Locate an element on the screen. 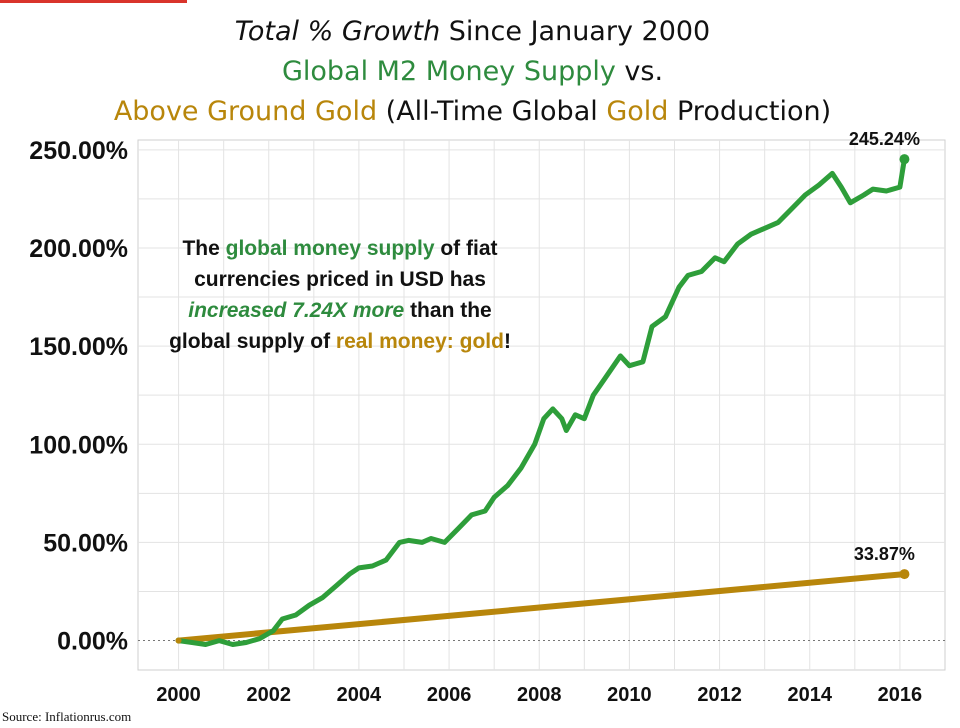  title-italic-text: Total % Growth is located at coordinates (337, 31).